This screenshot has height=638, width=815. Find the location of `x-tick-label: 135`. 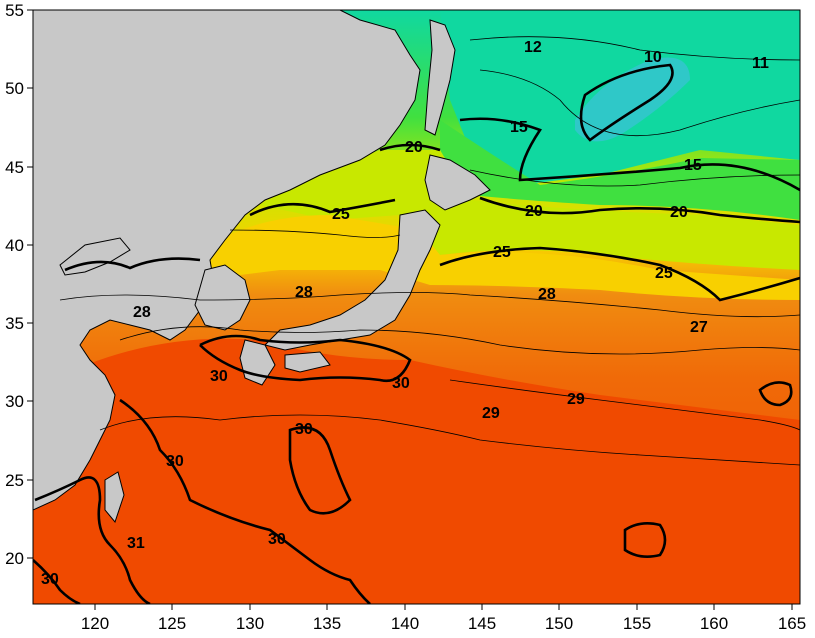

x-tick-label: 135 is located at coordinates (327, 623).